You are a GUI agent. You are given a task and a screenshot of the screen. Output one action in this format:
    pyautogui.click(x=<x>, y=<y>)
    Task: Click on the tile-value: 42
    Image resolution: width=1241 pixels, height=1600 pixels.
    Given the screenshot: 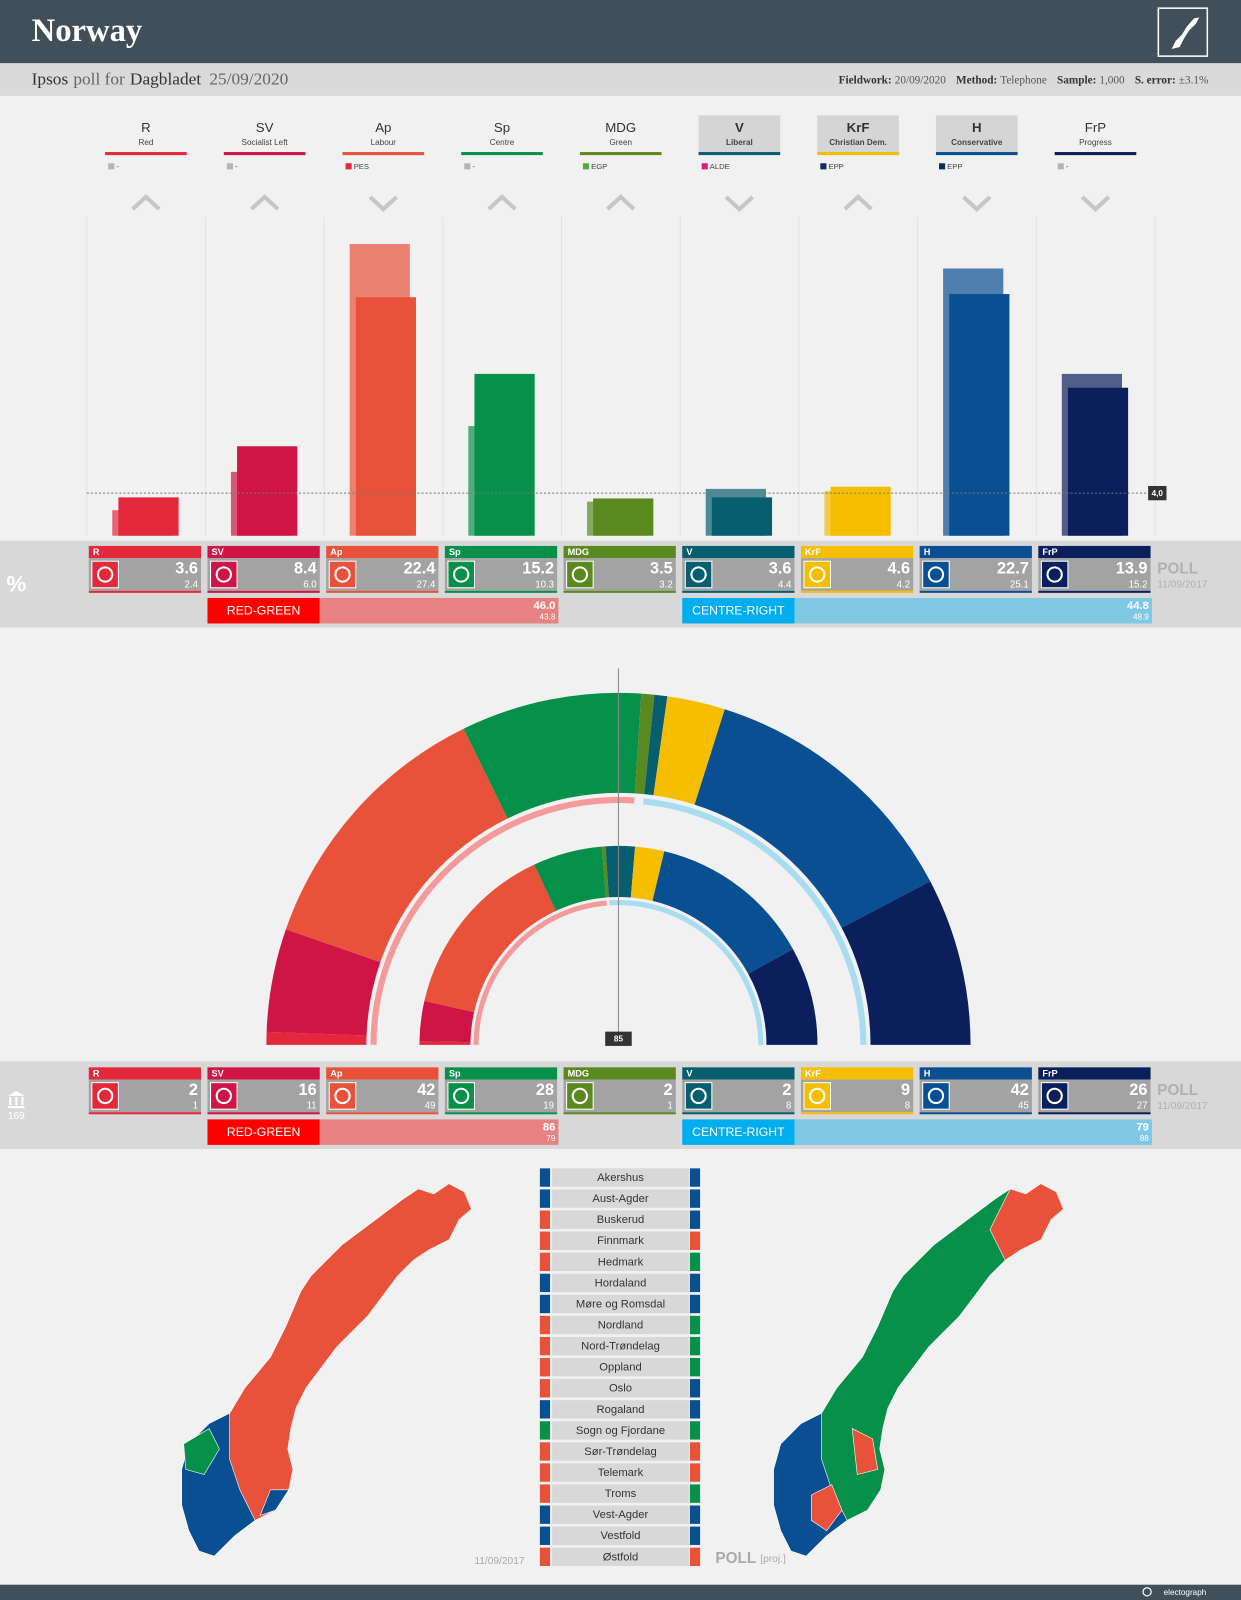 What is the action you would take?
    pyautogui.click(x=426, y=1090)
    